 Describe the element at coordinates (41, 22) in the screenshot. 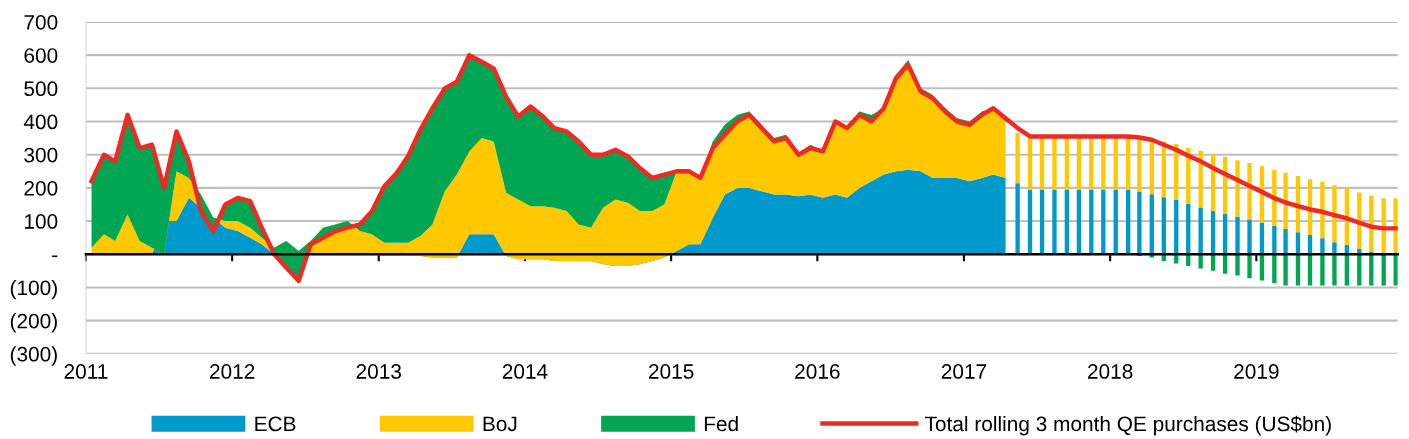

I see `y-tick-label: 700` at that location.